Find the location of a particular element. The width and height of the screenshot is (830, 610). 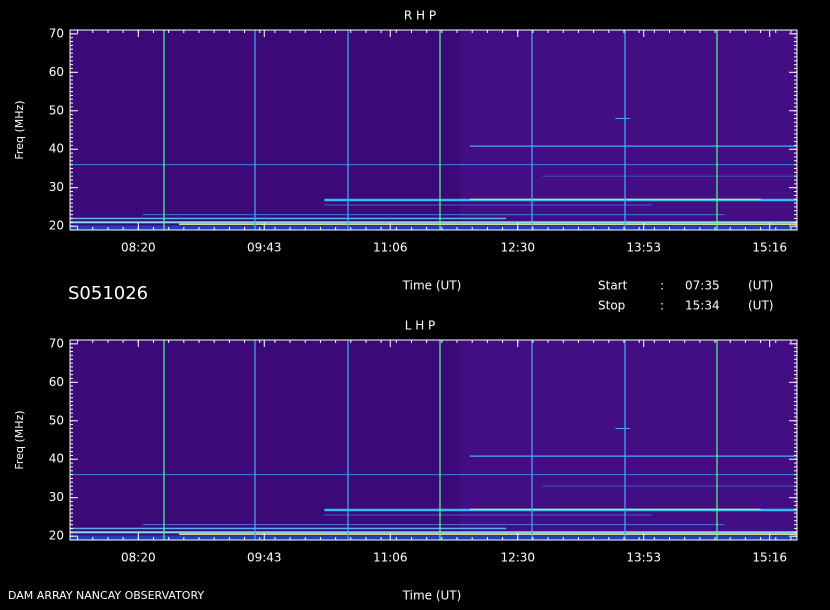

start-label: Start is located at coordinates (613, 286).